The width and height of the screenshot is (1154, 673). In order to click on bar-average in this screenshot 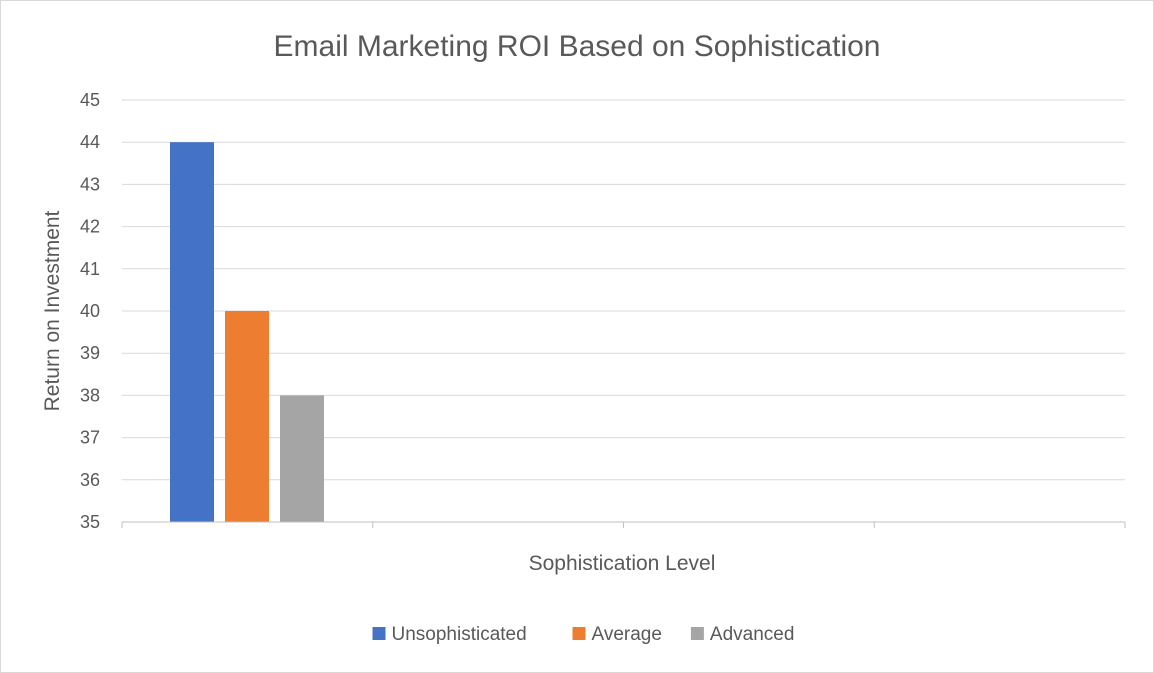, I will do `click(247, 416)`.